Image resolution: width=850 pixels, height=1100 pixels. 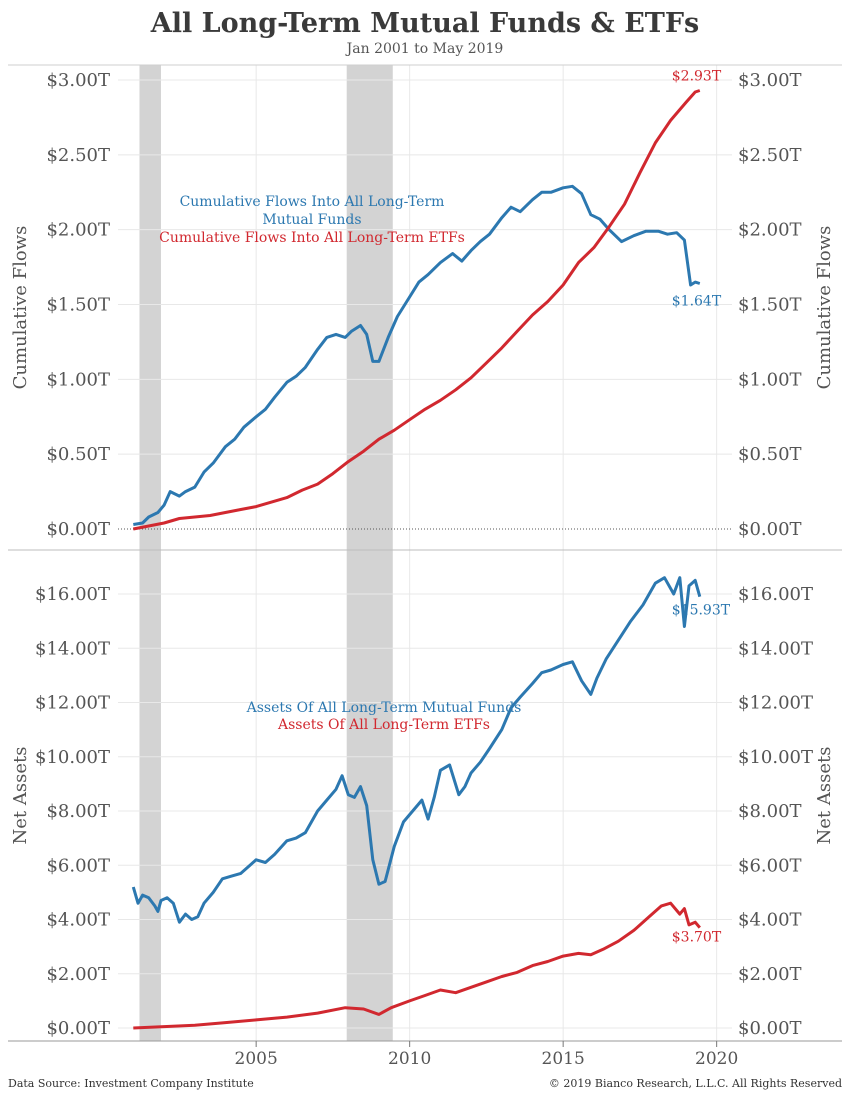 What do you see at coordinates (312, 202) in the screenshot?
I see `series-annotation: Cumulative Flows Into All Long-Term` at bounding box center [312, 202].